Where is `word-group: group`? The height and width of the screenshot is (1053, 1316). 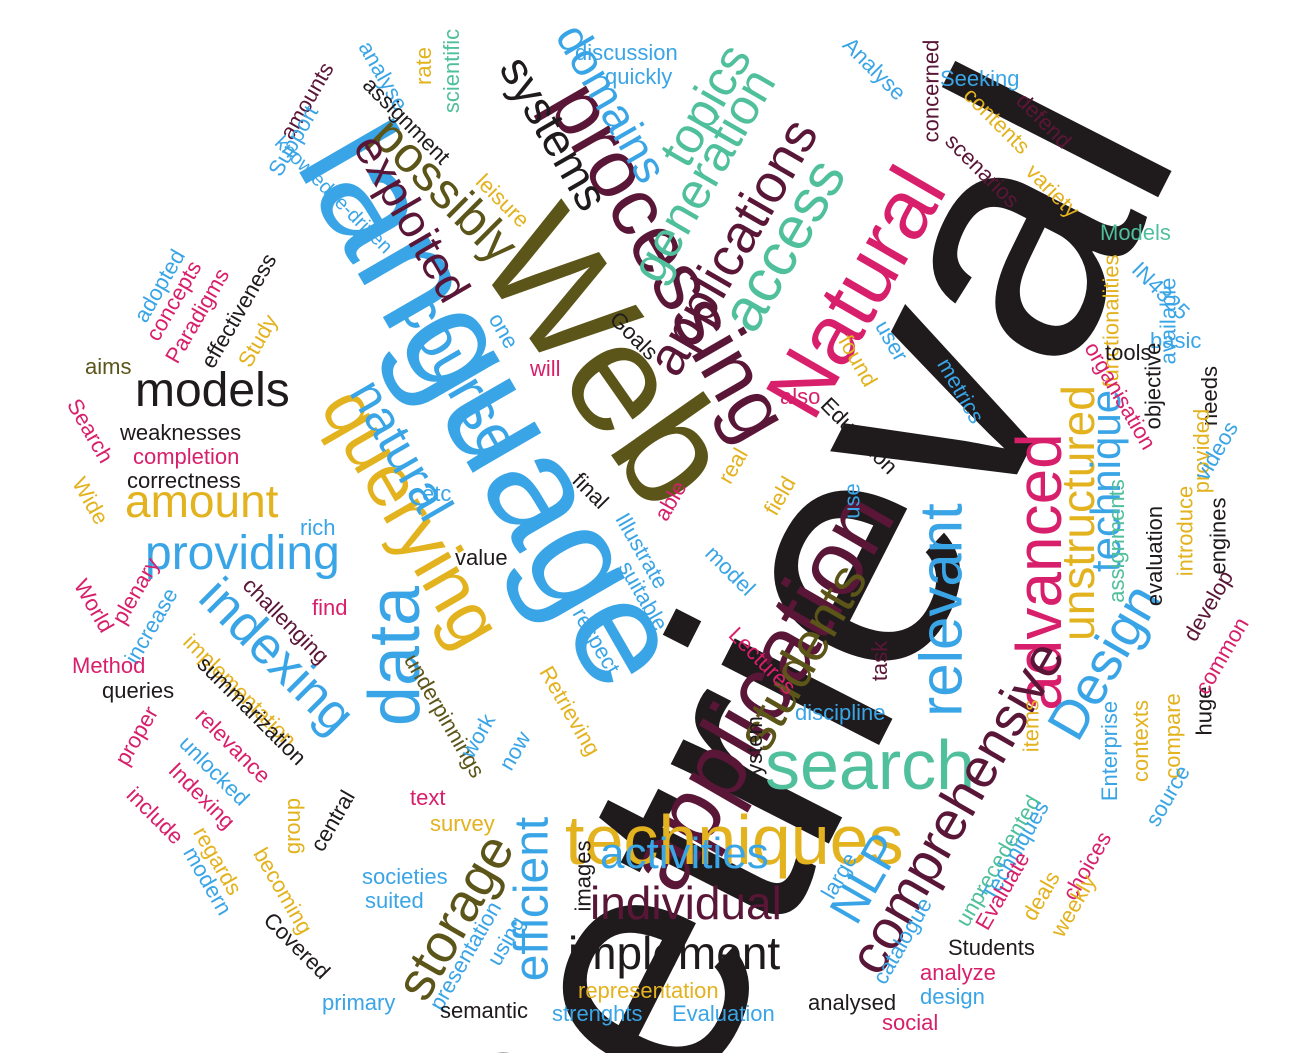 word-group: group is located at coordinates (293, 826).